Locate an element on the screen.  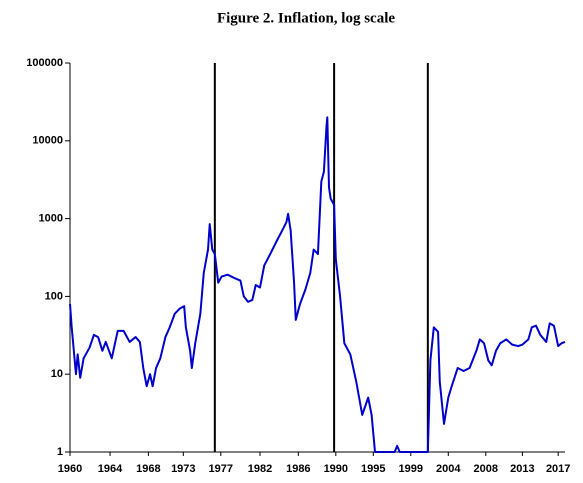
y-tick-label: 10000 is located at coordinates (47, 141).